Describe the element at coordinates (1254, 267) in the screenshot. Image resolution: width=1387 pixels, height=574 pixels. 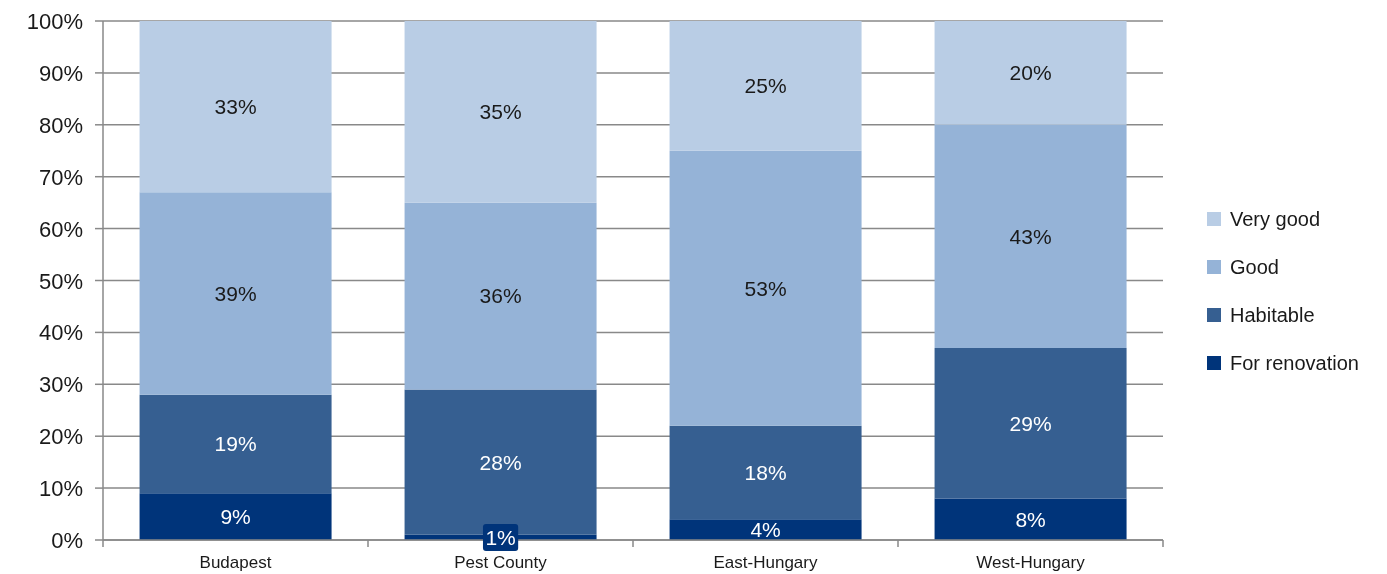
I see `legend-label: Good` at that location.